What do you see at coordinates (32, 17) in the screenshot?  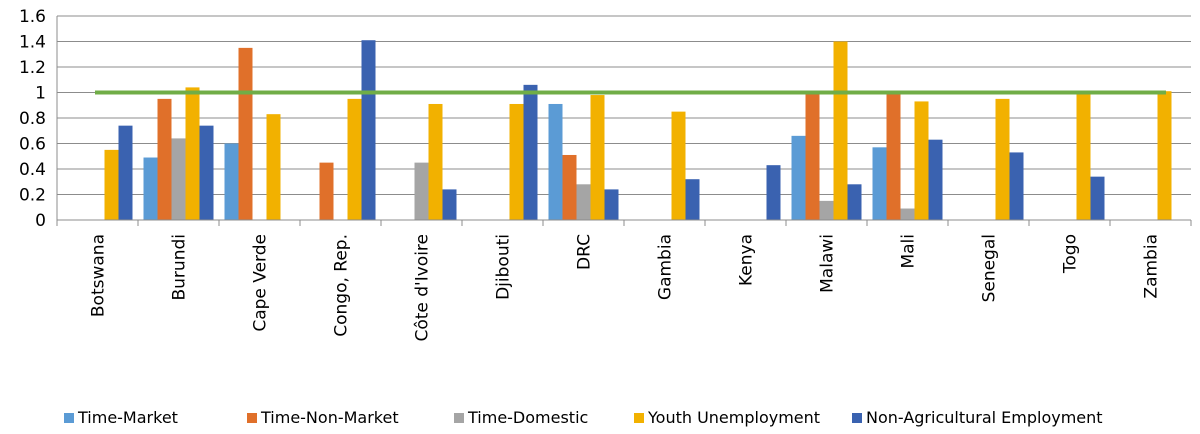 I see `y-tick-label: 1.6` at bounding box center [32, 17].